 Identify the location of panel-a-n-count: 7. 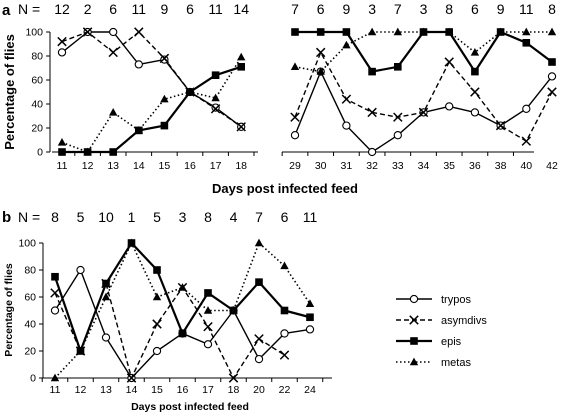
(295, 9).